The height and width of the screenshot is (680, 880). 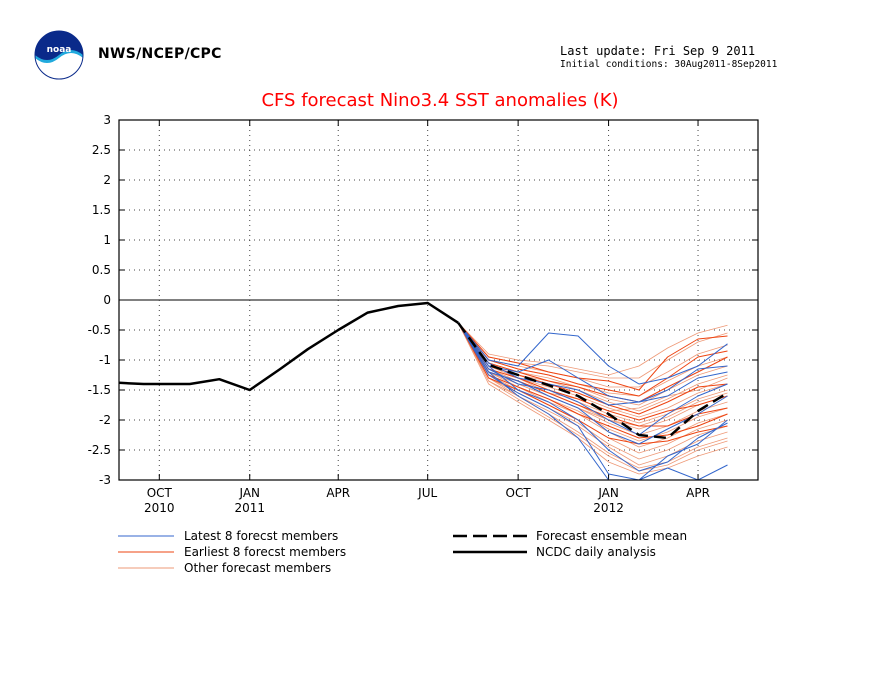 What do you see at coordinates (107, 240) in the screenshot?
I see `y-tick-label: 1` at bounding box center [107, 240].